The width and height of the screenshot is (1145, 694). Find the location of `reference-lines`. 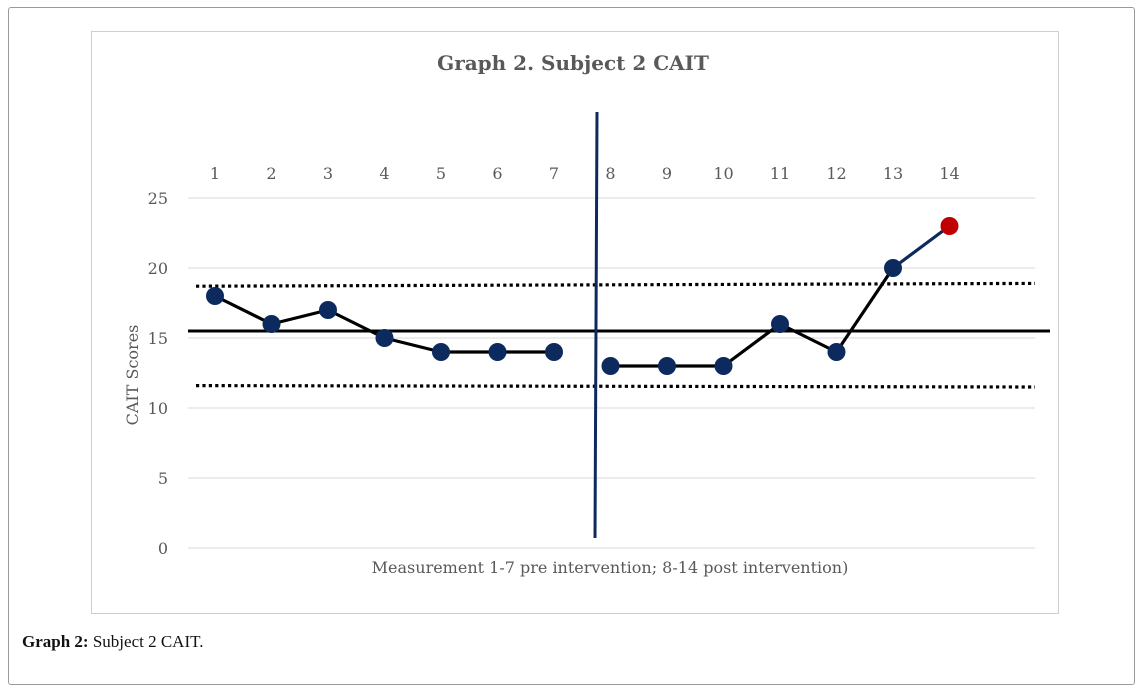

reference-lines is located at coordinates (619, 335).